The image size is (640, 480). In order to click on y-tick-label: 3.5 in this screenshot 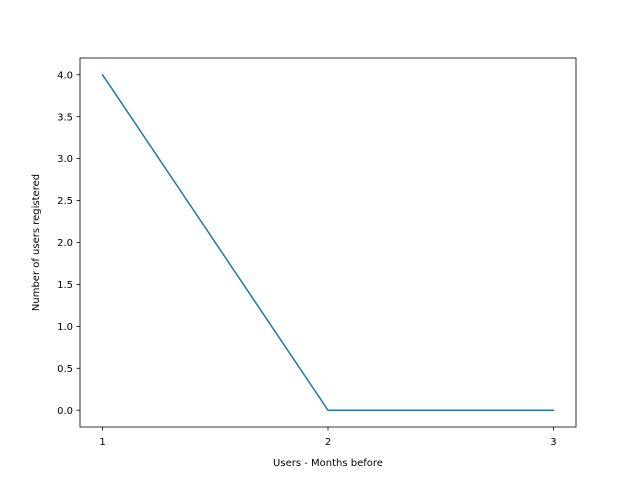, I will do `click(65, 117)`.